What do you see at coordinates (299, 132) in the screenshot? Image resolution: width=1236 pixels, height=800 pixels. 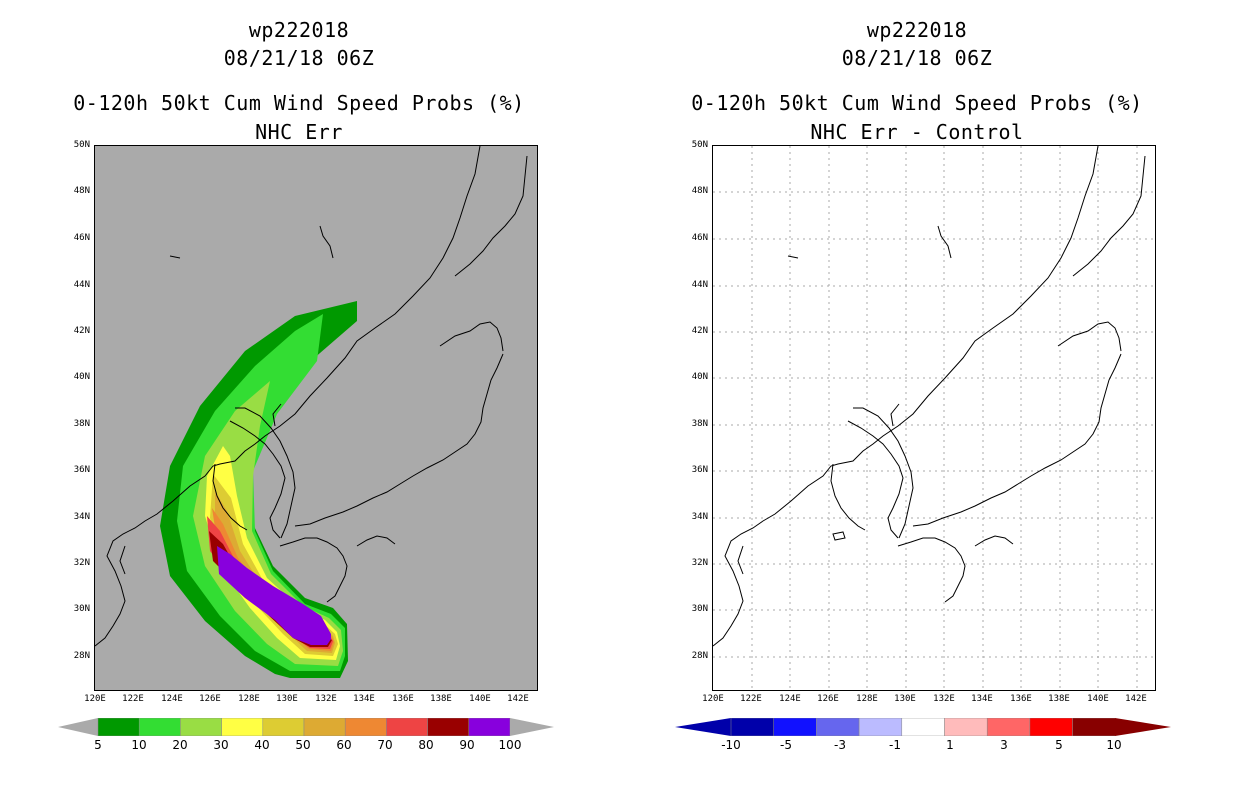 I see `subtitle: NHC Err` at bounding box center [299, 132].